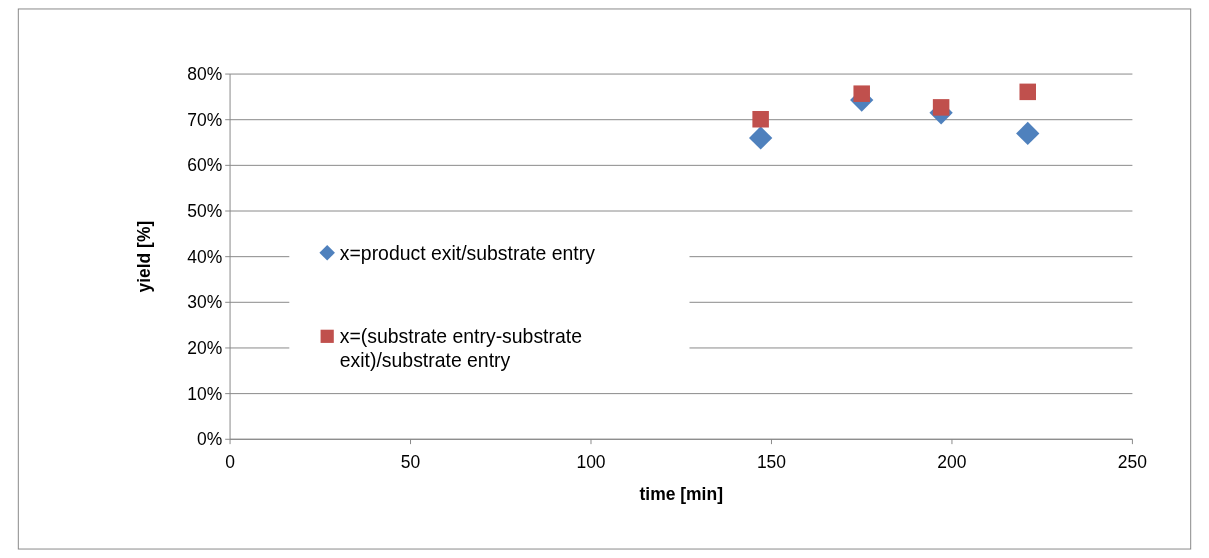 The image size is (1209, 558). What do you see at coordinates (230, 462) in the screenshot?
I see `x-tick-label: 0` at bounding box center [230, 462].